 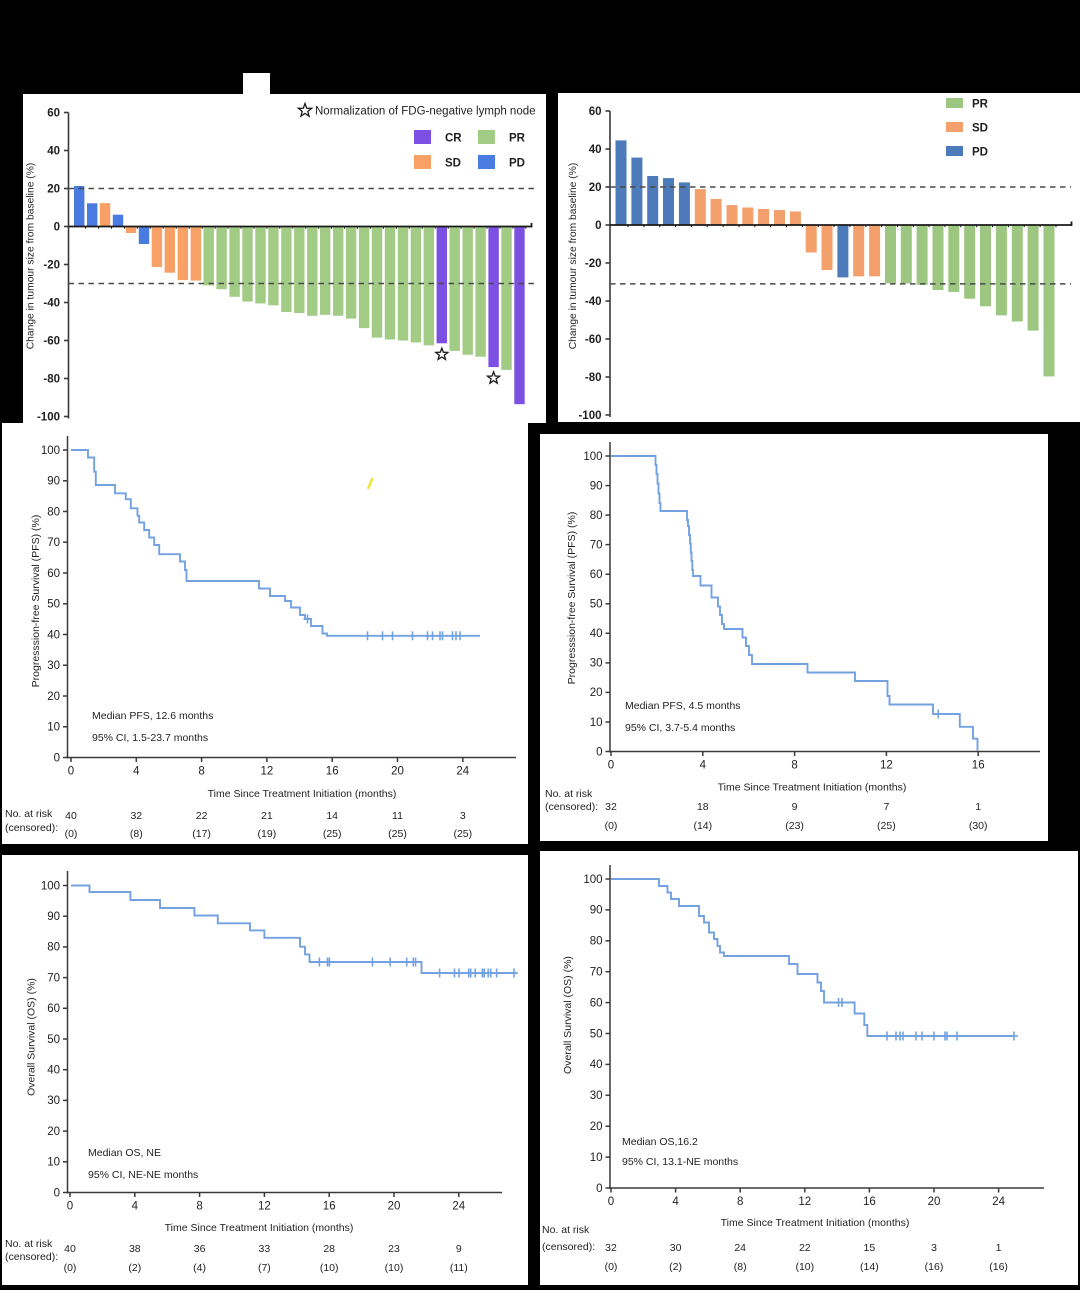 What do you see at coordinates (267, 834) in the screenshot?
I see `svg-text: (19)` at bounding box center [267, 834].